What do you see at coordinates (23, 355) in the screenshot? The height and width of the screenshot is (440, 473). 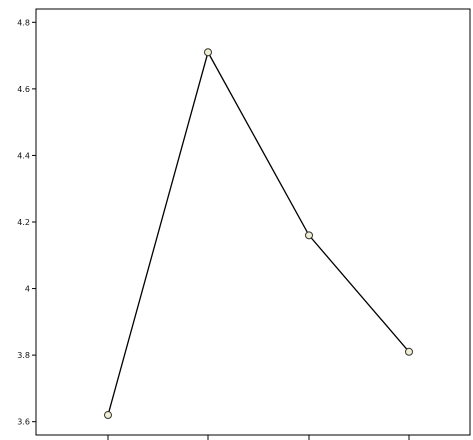 I see `y-tick-label: 3.8` at bounding box center [23, 355].